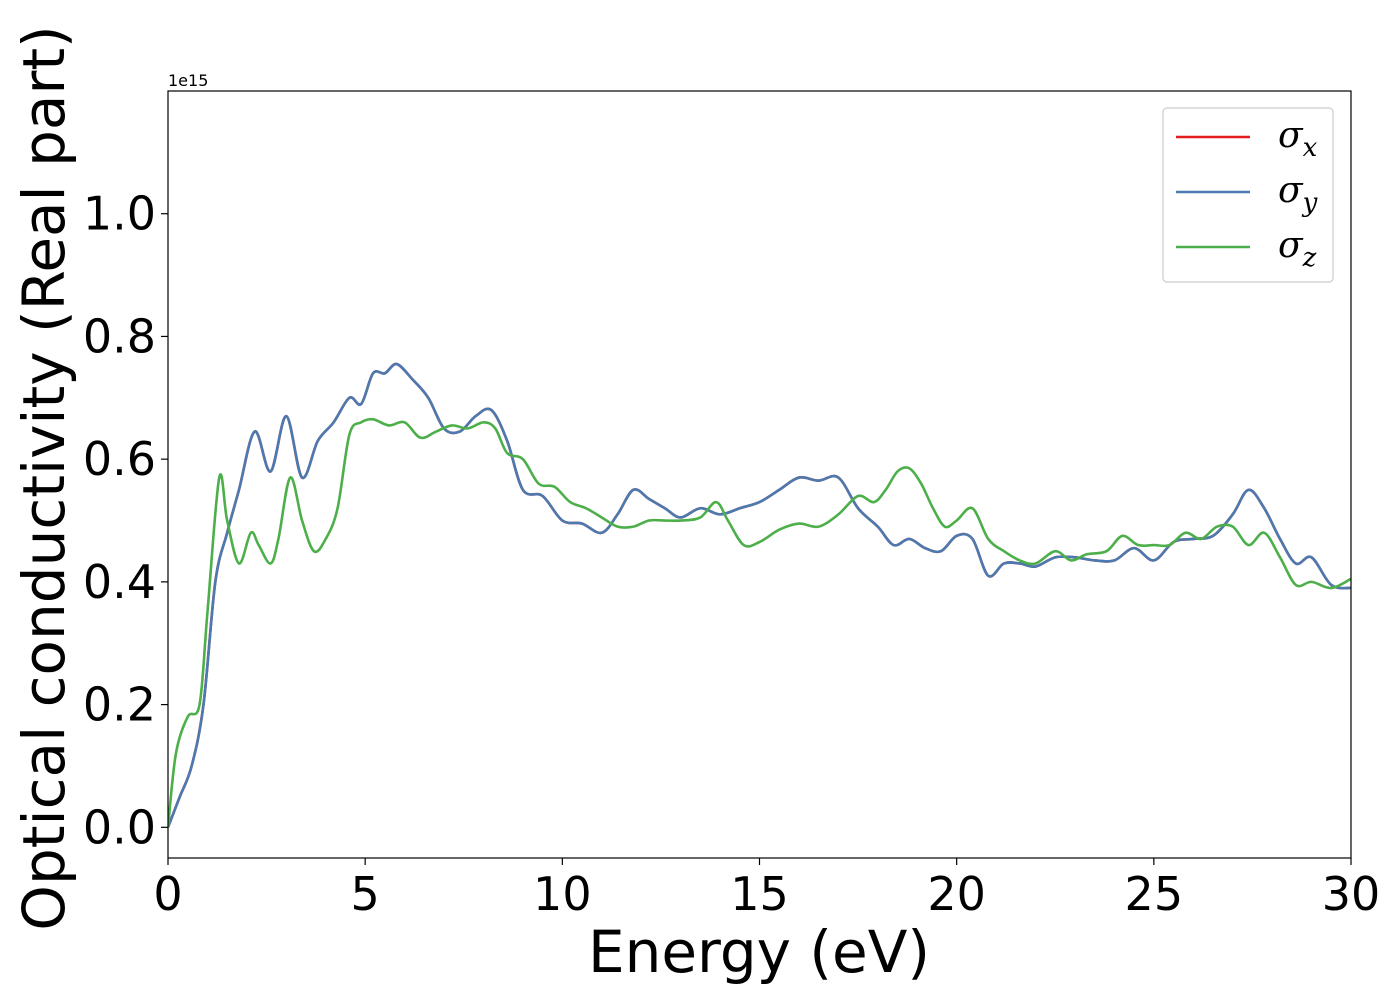  Describe the element at coordinates (1298, 194) in the screenshot. I see `legend-label: σy` at that location.